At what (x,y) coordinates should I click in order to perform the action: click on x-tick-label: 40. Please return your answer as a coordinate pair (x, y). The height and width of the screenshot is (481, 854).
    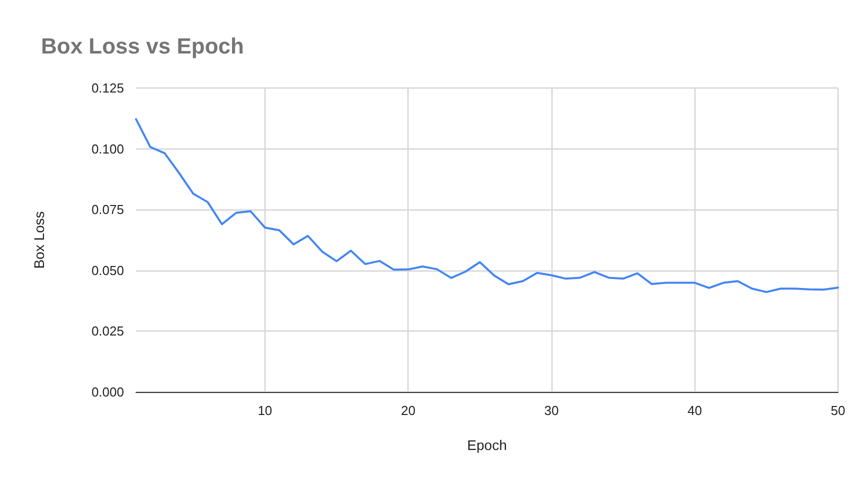
    Looking at the image, I should click on (695, 410).